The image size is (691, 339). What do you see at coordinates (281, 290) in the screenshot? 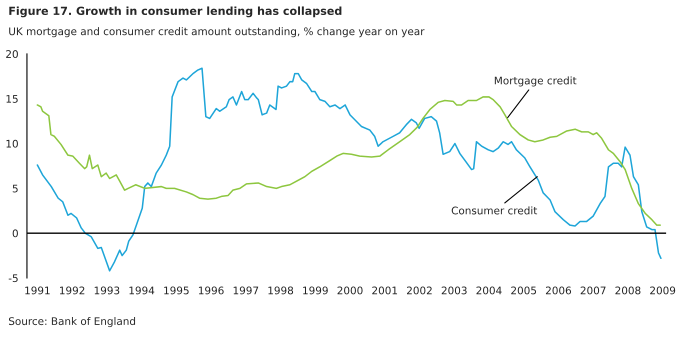
I see `x-tick-label: 1998` at bounding box center [281, 290].